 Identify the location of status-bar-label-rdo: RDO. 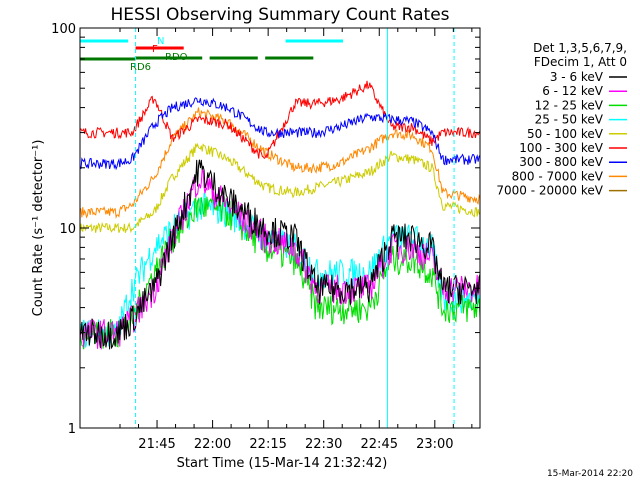
(176, 57).